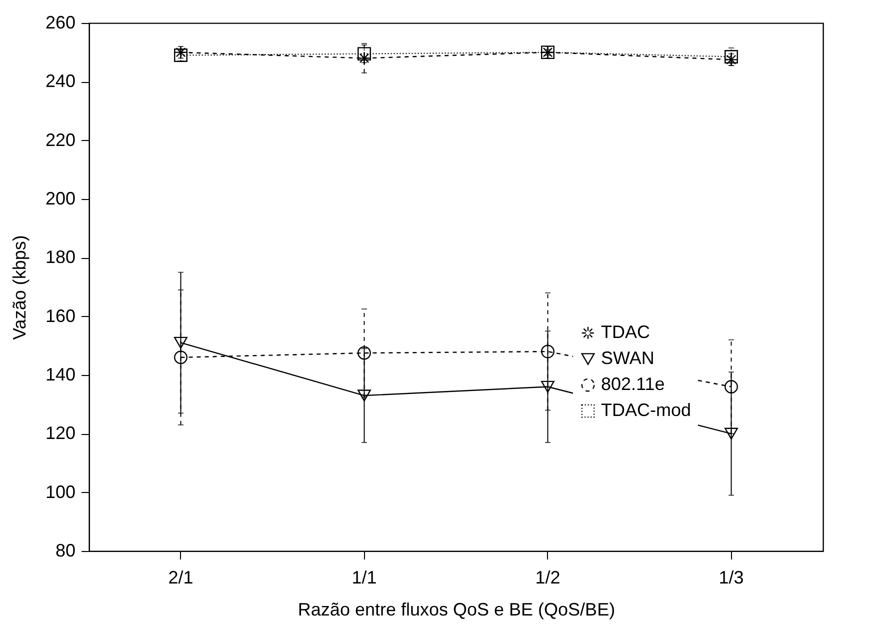 The height and width of the screenshot is (630, 889). I want to click on legend-label: TDAC-mod, so click(646, 410).